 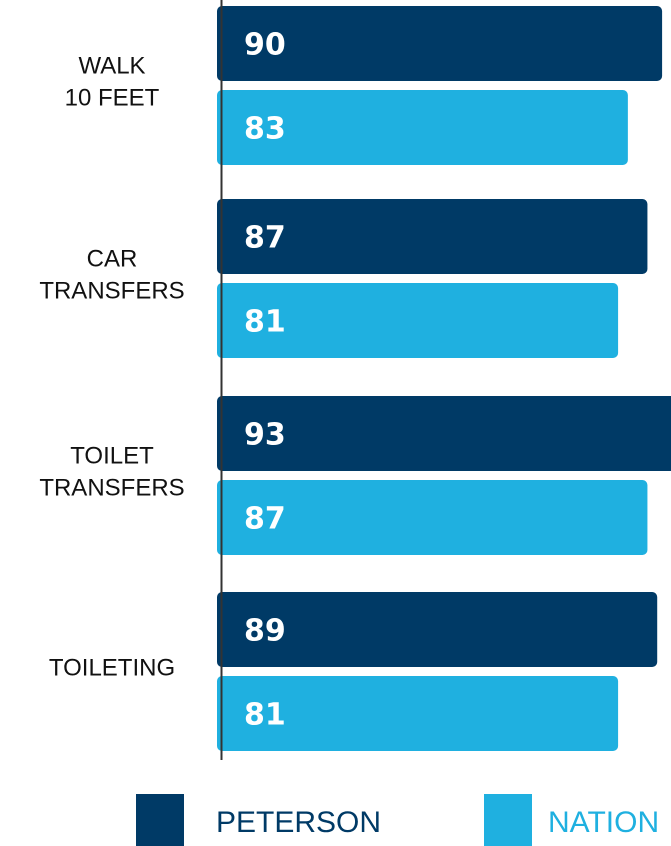 I want to click on data-label-nation-0: 83, so click(x=265, y=129).